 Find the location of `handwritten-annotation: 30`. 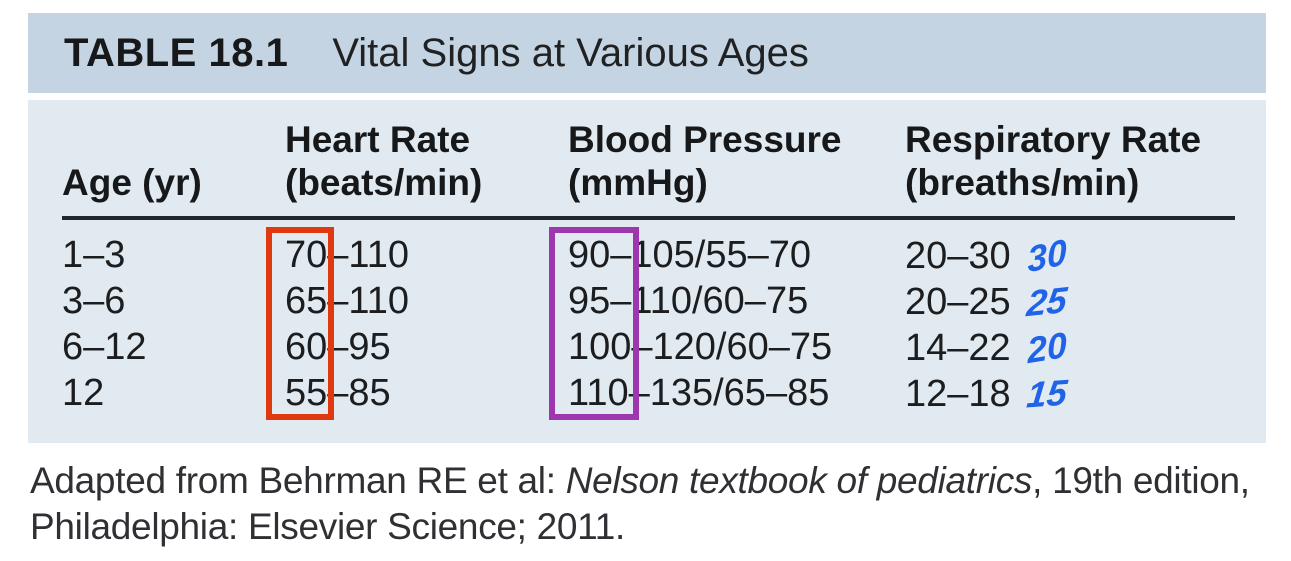

handwritten-annotation: 30 is located at coordinates (1047, 255).